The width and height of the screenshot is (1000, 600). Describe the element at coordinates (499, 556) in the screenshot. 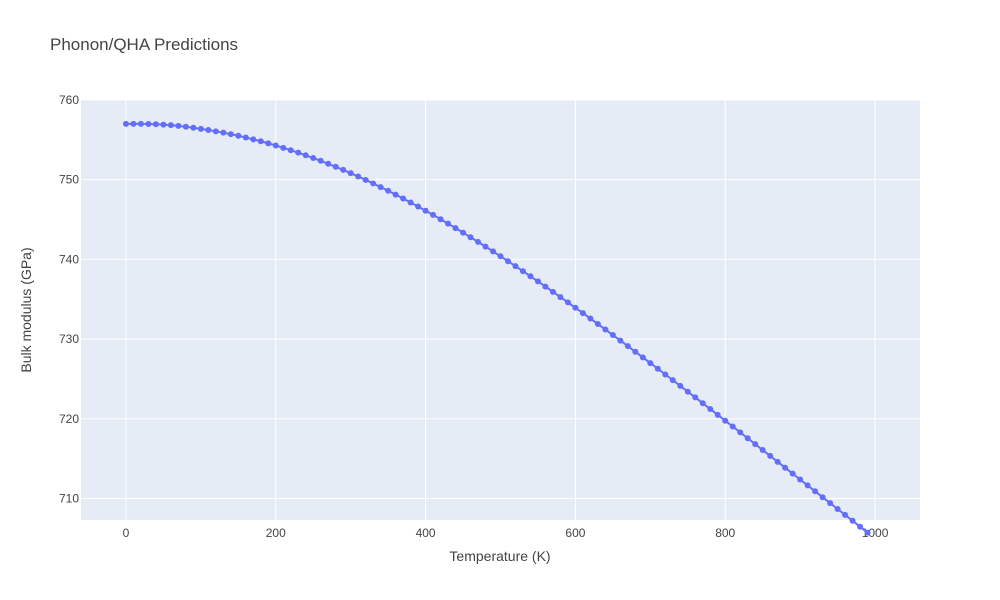

I see `x-axis-title: Temperature (K)` at that location.